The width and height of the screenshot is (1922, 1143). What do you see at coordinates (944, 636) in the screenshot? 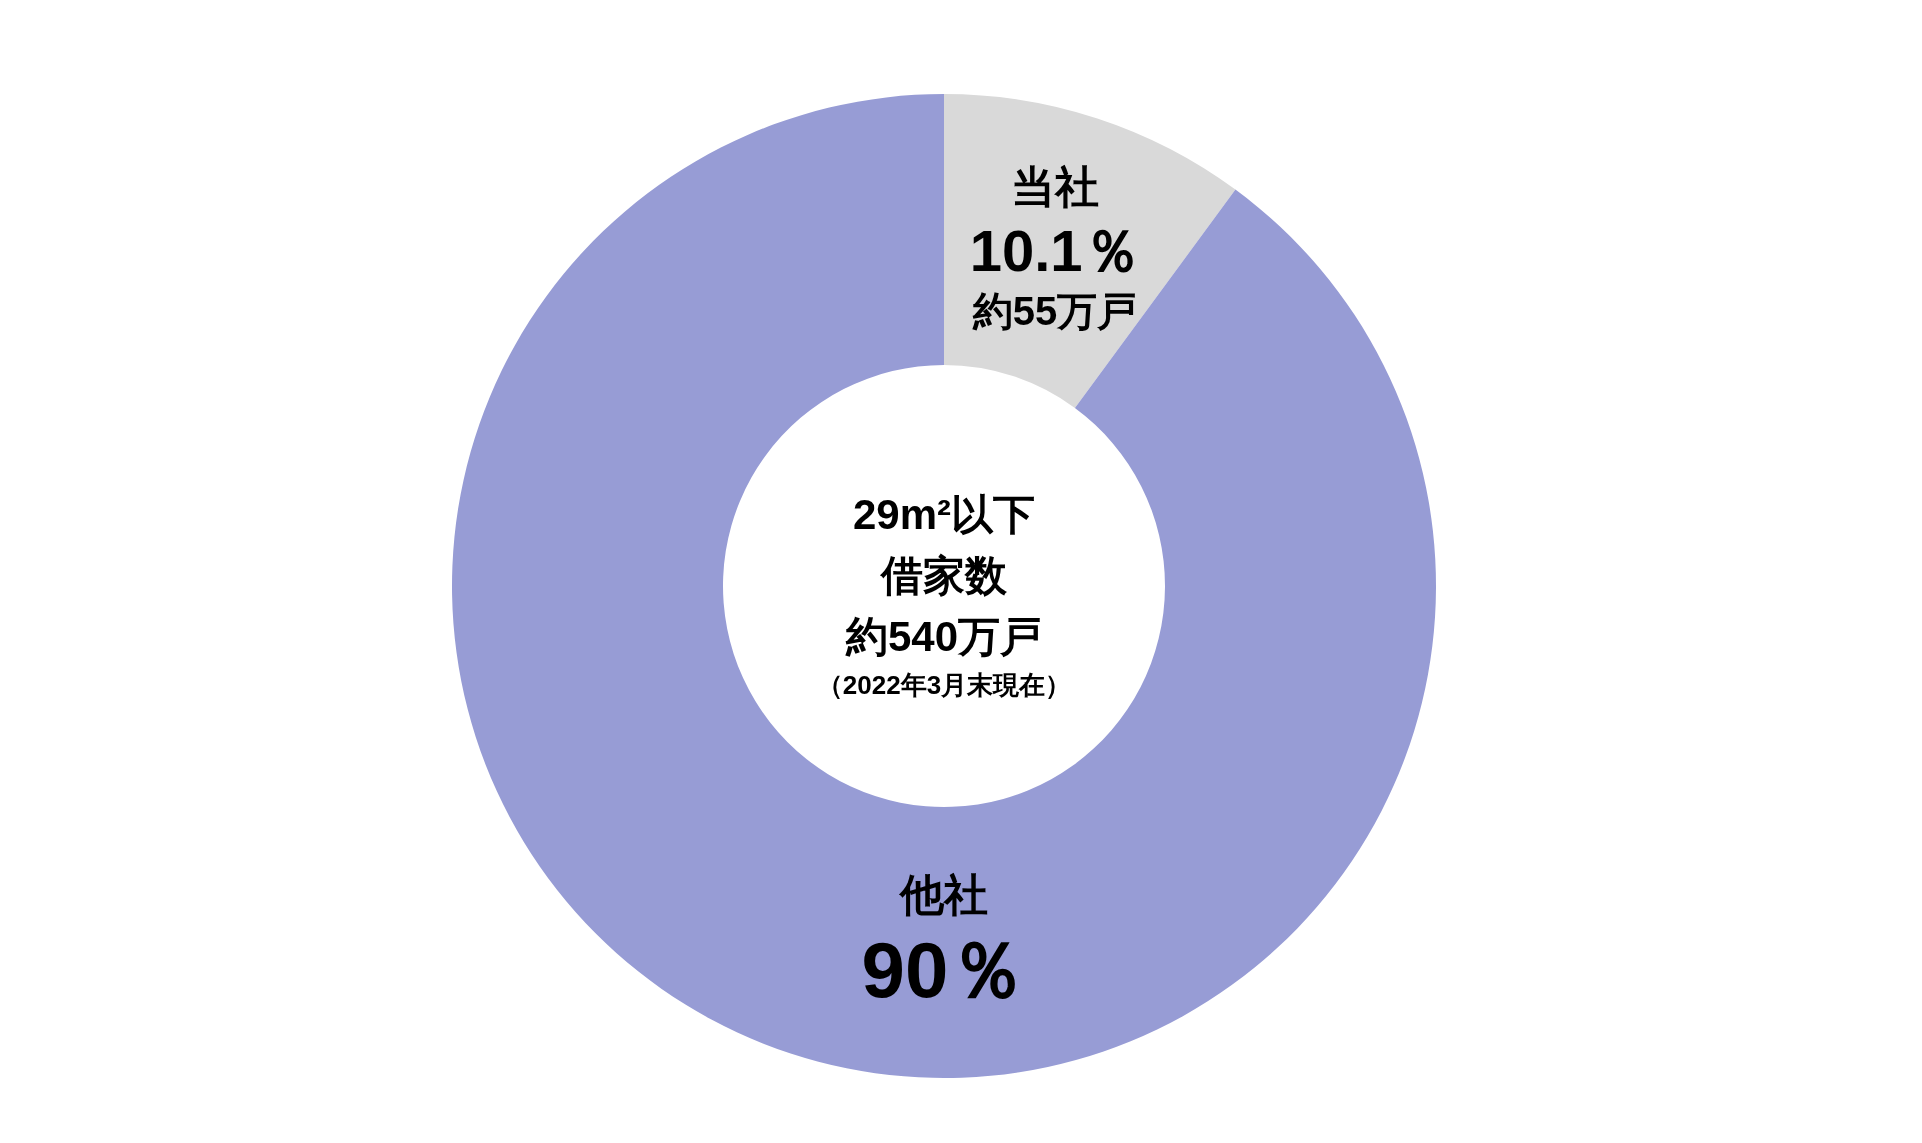
I see `annotation: 約540万戸` at bounding box center [944, 636].